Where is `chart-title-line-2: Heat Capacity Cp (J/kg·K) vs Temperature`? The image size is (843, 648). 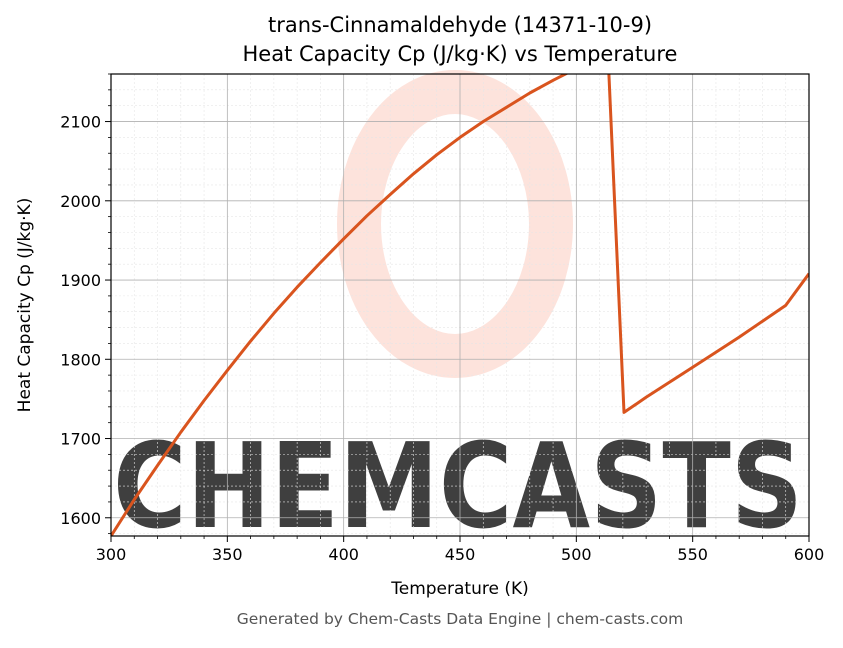 chart-title-line-2: Heat Capacity Cp (J/kg·K) vs Temperature is located at coordinates (460, 54).